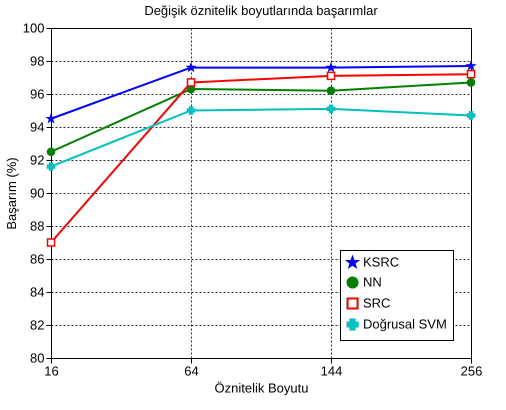  What do you see at coordinates (471, 371) in the screenshot?
I see `x-tick-label: 256` at bounding box center [471, 371].